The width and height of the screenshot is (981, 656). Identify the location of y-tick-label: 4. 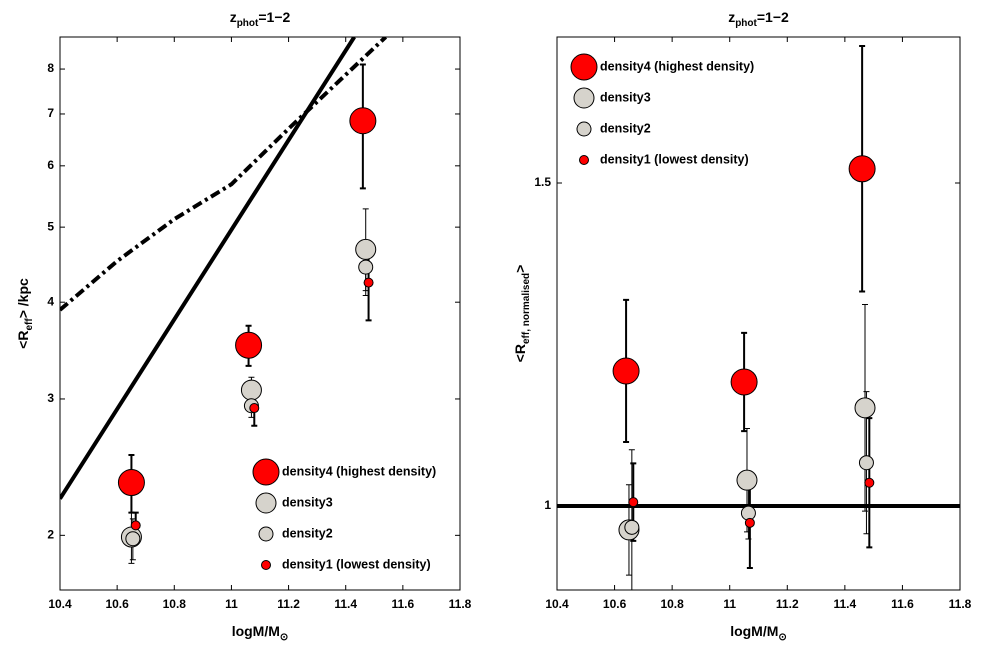
(50, 301).